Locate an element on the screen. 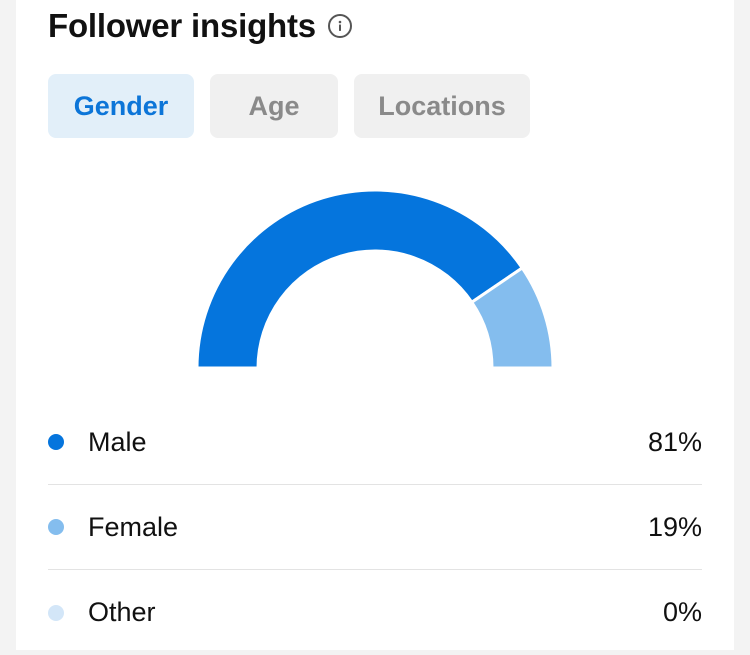  legend-dot-male is located at coordinates (56, 442).